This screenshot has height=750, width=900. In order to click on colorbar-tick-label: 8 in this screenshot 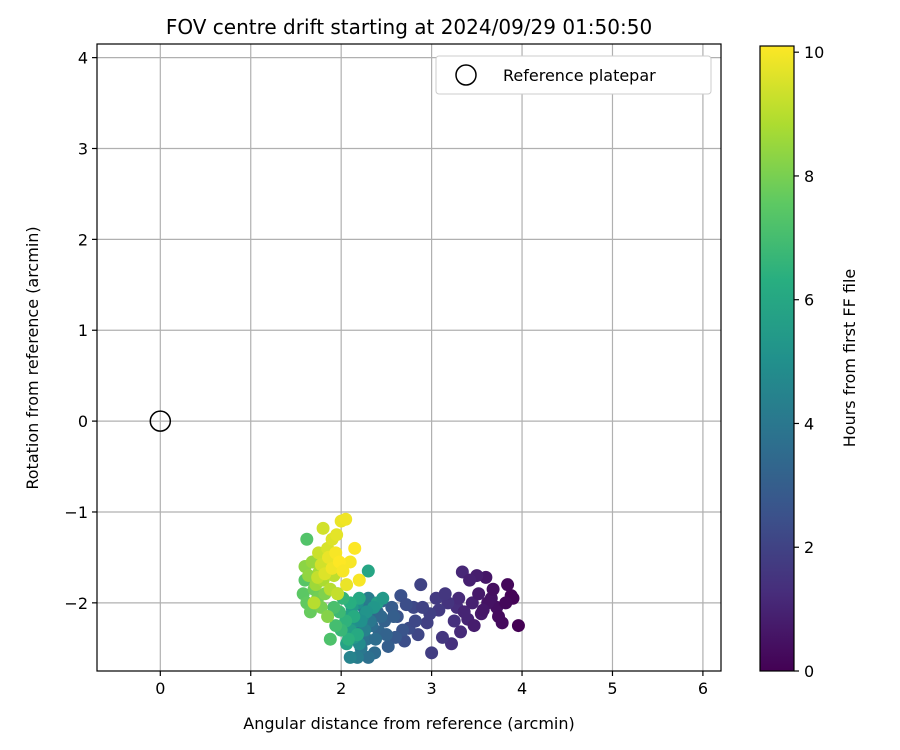, I will do `click(809, 176)`.